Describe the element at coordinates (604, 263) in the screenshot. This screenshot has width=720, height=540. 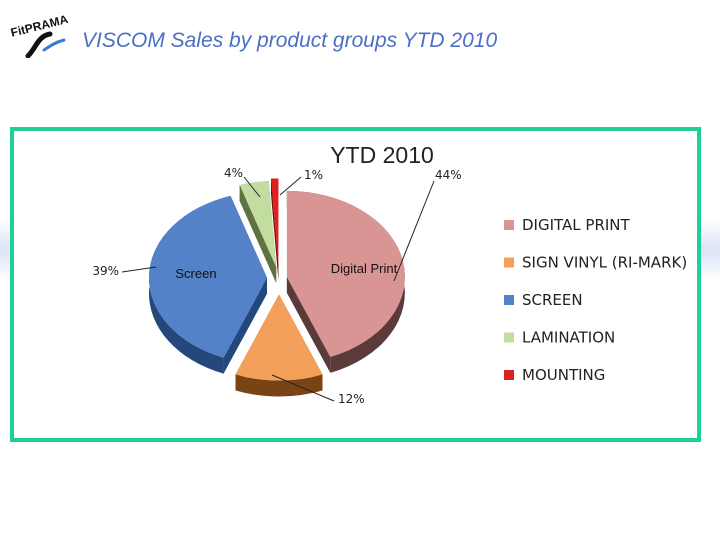
I see `legend-item: SIGN VINYL (RI-MARK)` at that location.